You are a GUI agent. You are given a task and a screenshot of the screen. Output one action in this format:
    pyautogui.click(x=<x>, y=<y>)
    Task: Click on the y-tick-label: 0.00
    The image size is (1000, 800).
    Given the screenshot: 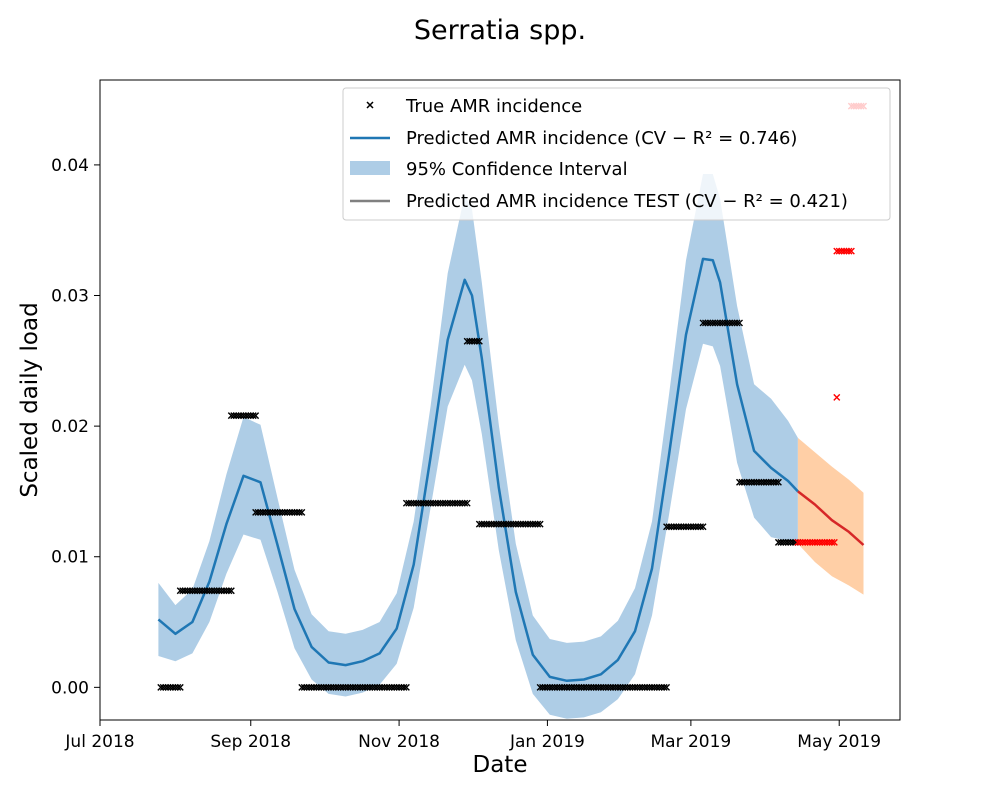 What is the action you would take?
    pyautogui.click(x=70, y=688)
    